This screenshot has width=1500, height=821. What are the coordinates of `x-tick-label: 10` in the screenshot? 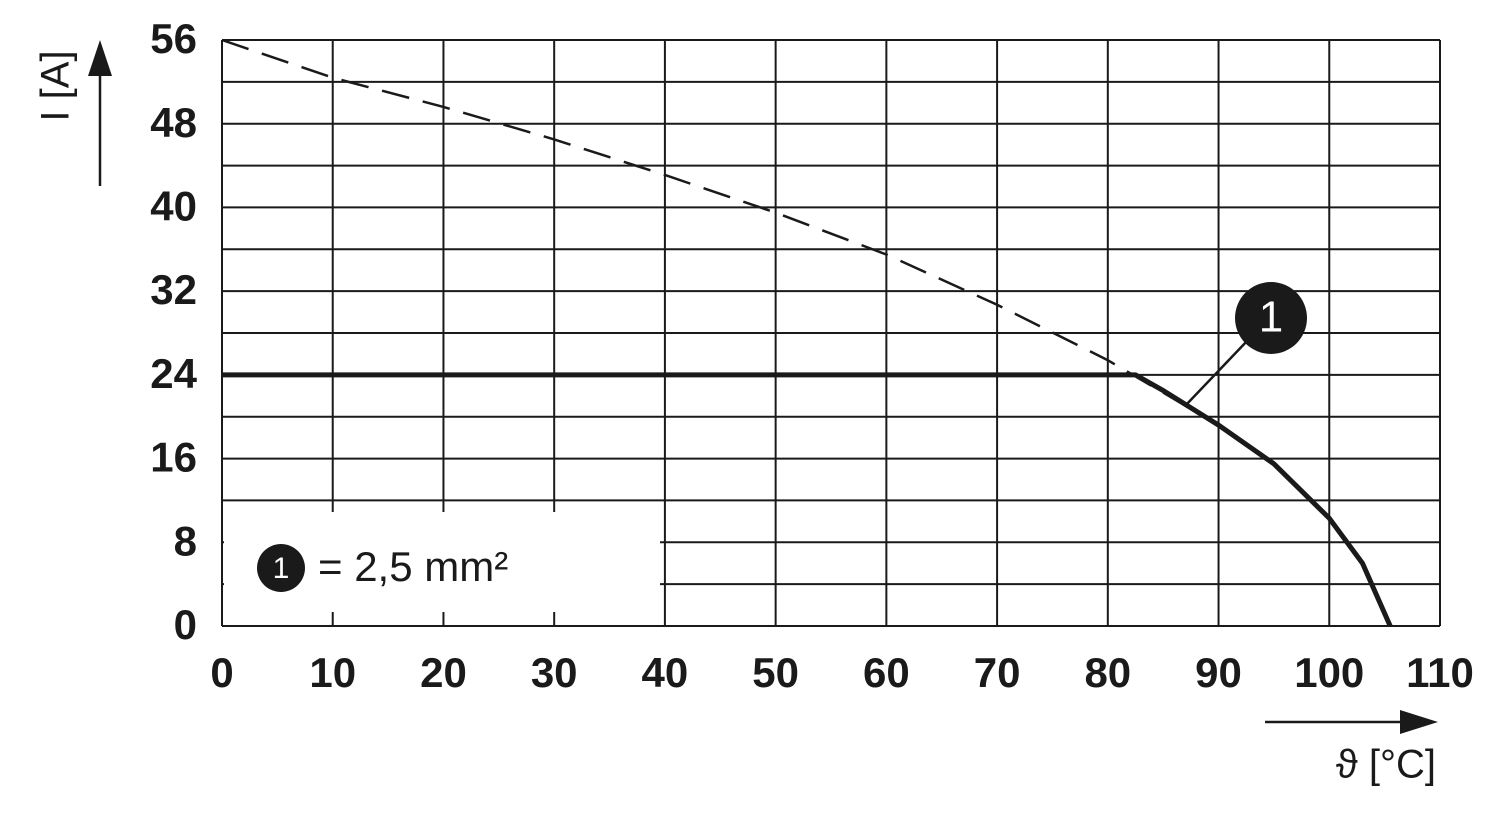 It's located at (332, 672).